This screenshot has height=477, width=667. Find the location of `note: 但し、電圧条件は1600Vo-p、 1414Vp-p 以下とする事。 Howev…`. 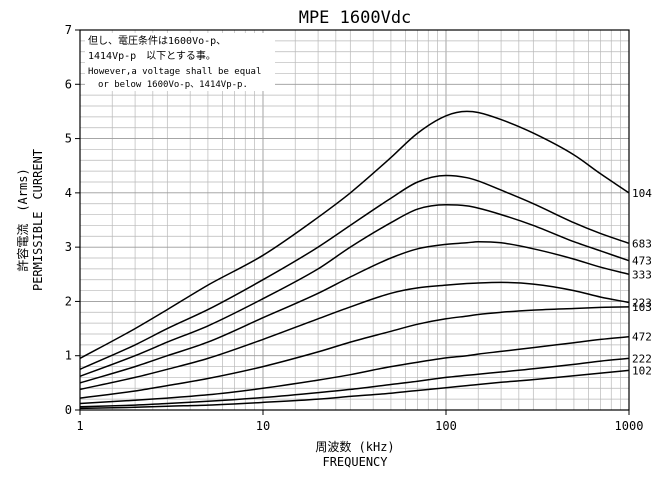

note: 但し、電圧条件は1600Vo-p、 1414Vp-p 以下とする事。 Howev… is located at coordinates (174, 62).